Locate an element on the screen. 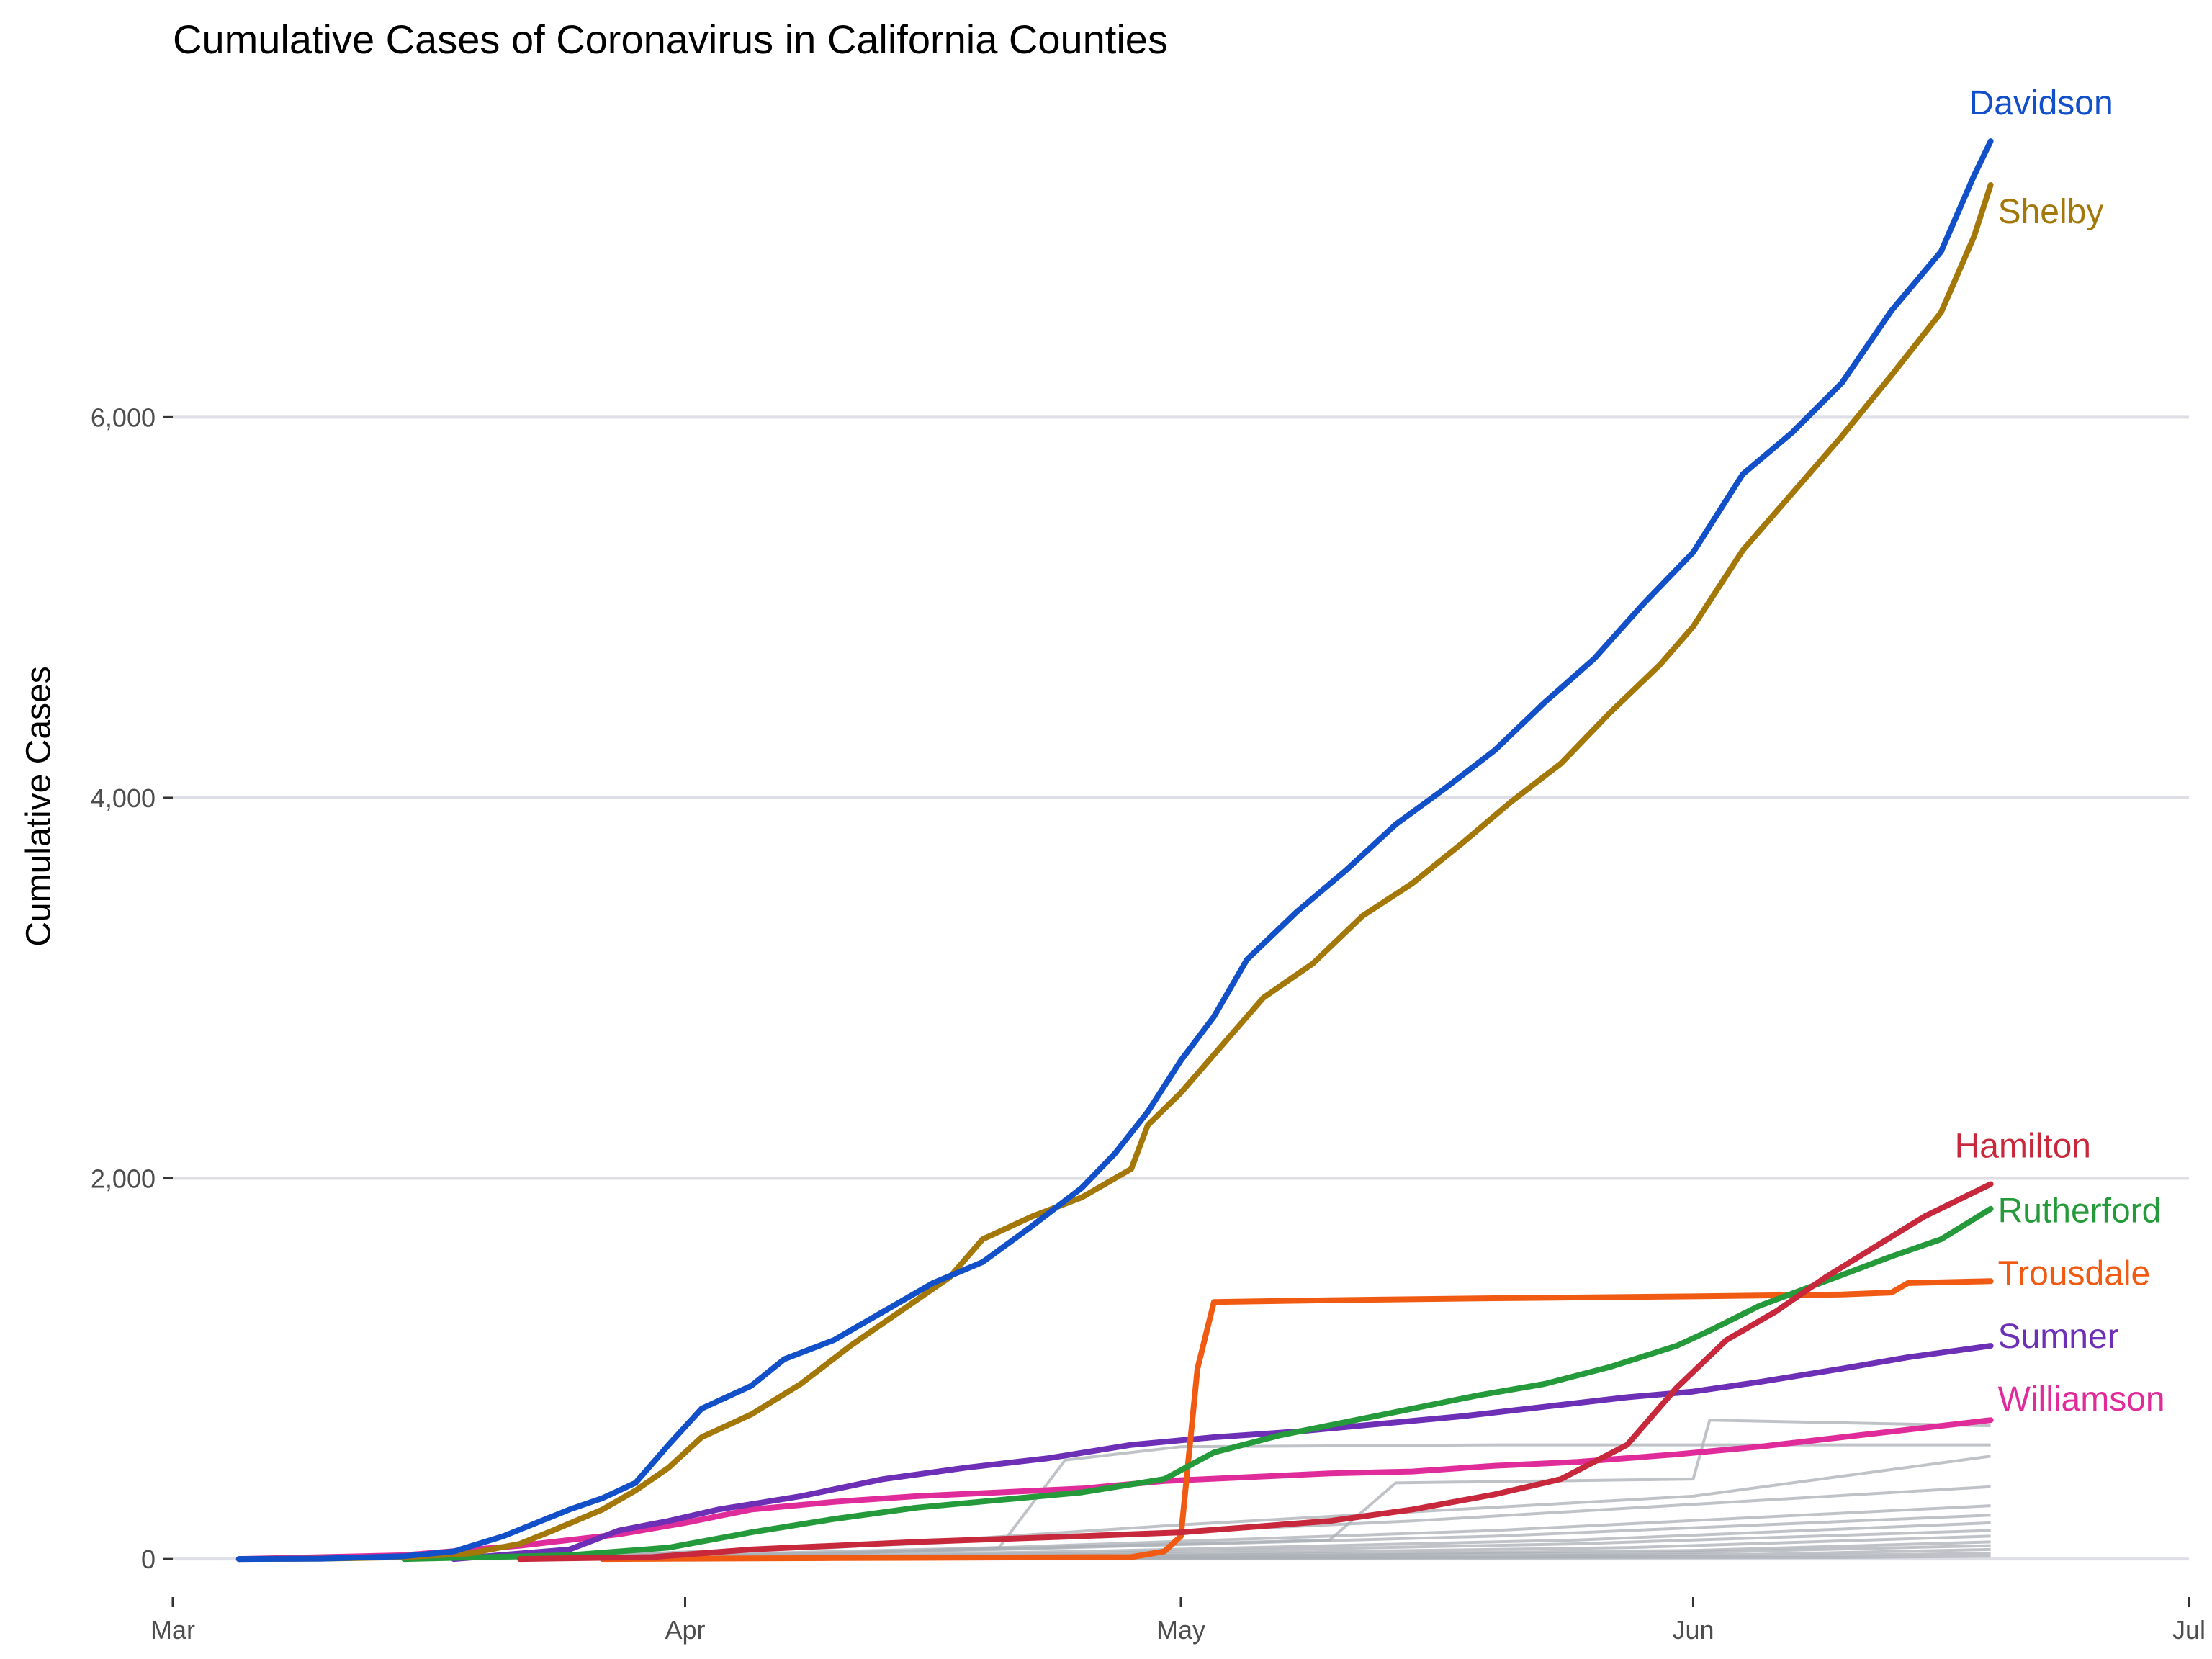  series-label-trousdale: Trousdale is located at coordinates (2074, 1274).